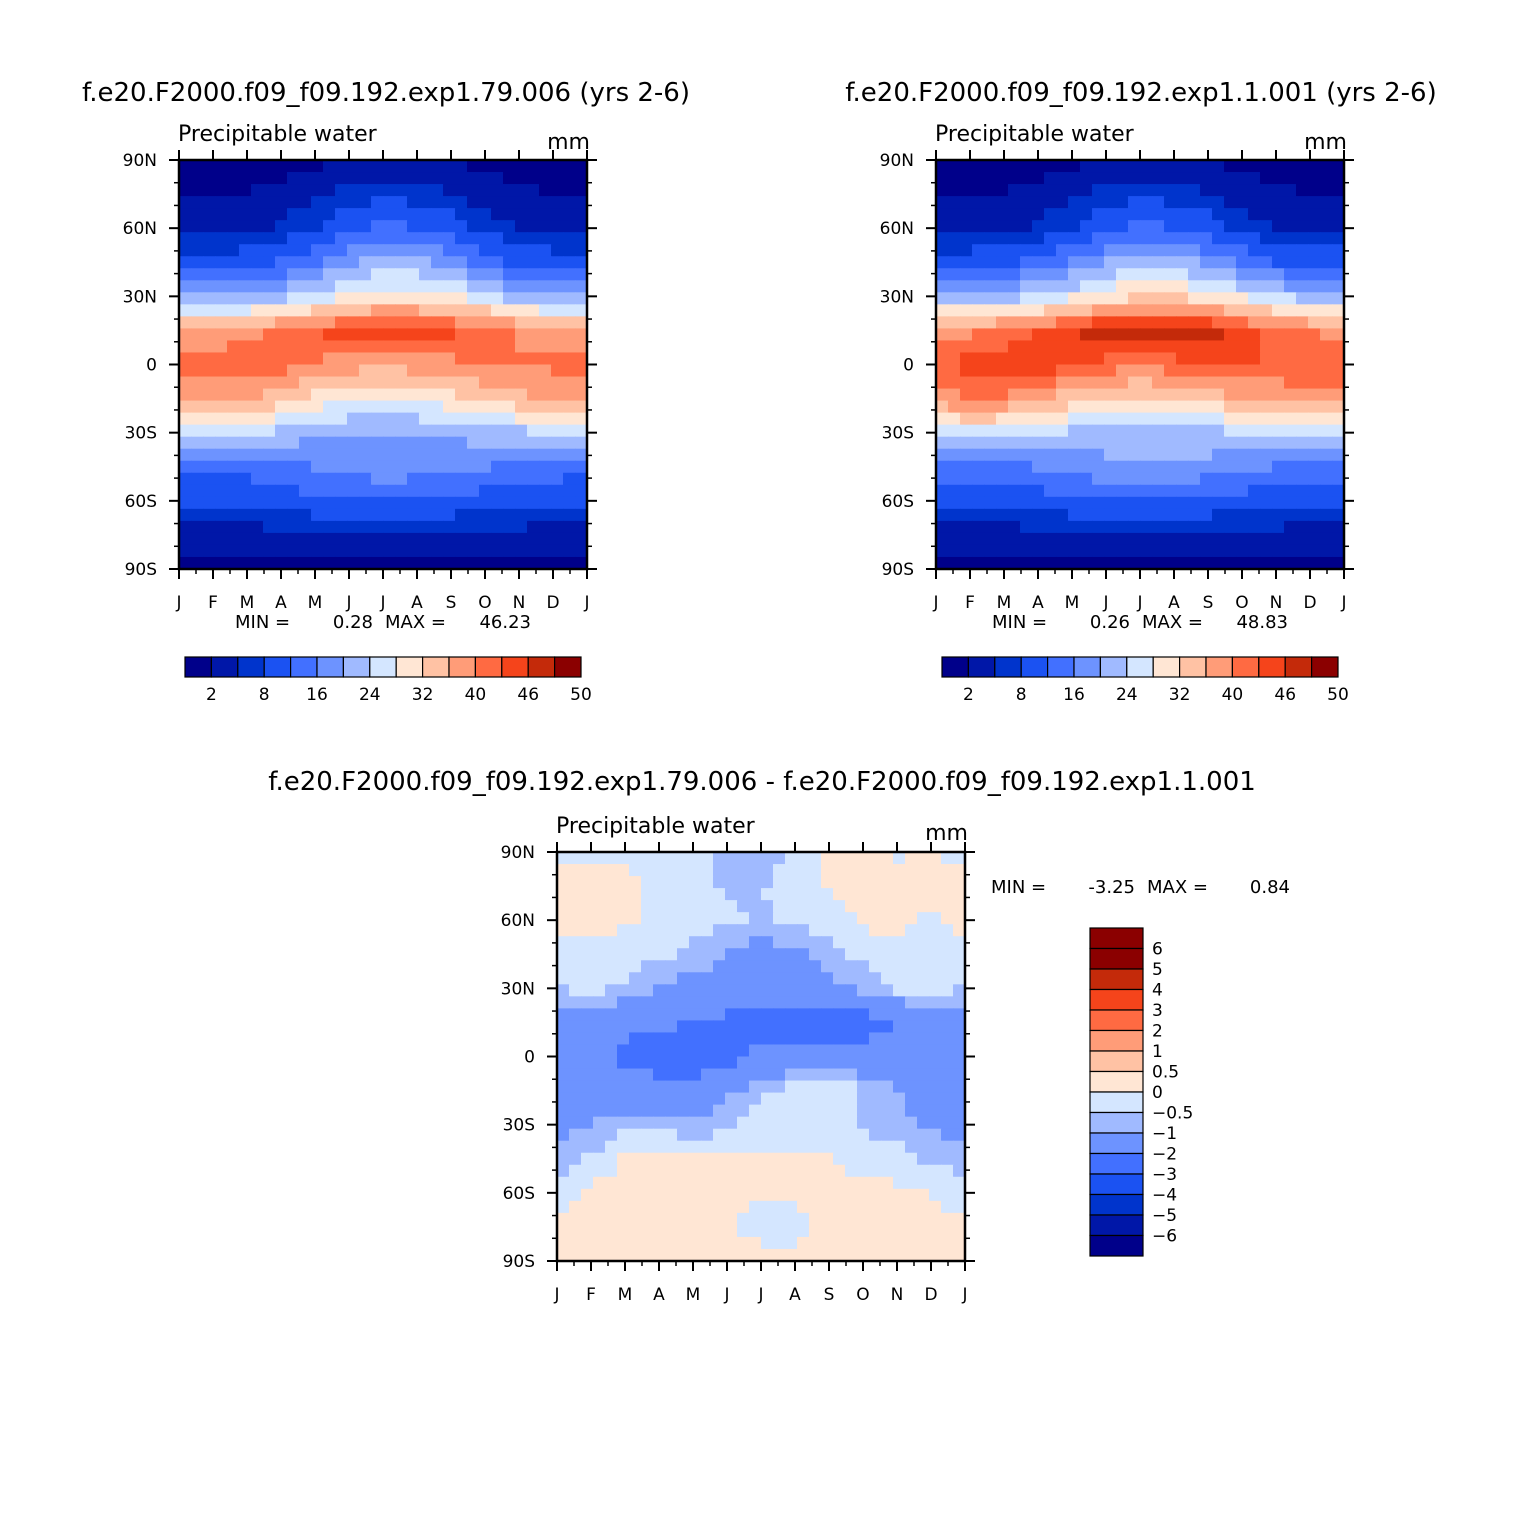 The width and height of the screenshot is (1524, 1524). Describe the element at coordinates (1157, 950) in the screenshot. I see `colorbar-label: 6` at that location.